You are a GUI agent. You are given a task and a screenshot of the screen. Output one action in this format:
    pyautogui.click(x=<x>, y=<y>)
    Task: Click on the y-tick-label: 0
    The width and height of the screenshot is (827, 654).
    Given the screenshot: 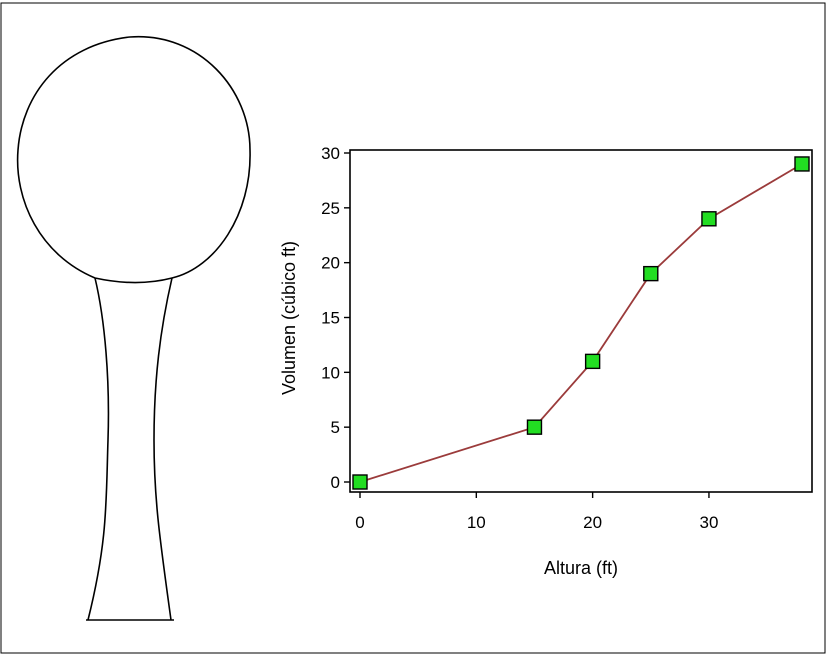 What is the action you would take?
    pyautogui.click(x=335, y=482)
    